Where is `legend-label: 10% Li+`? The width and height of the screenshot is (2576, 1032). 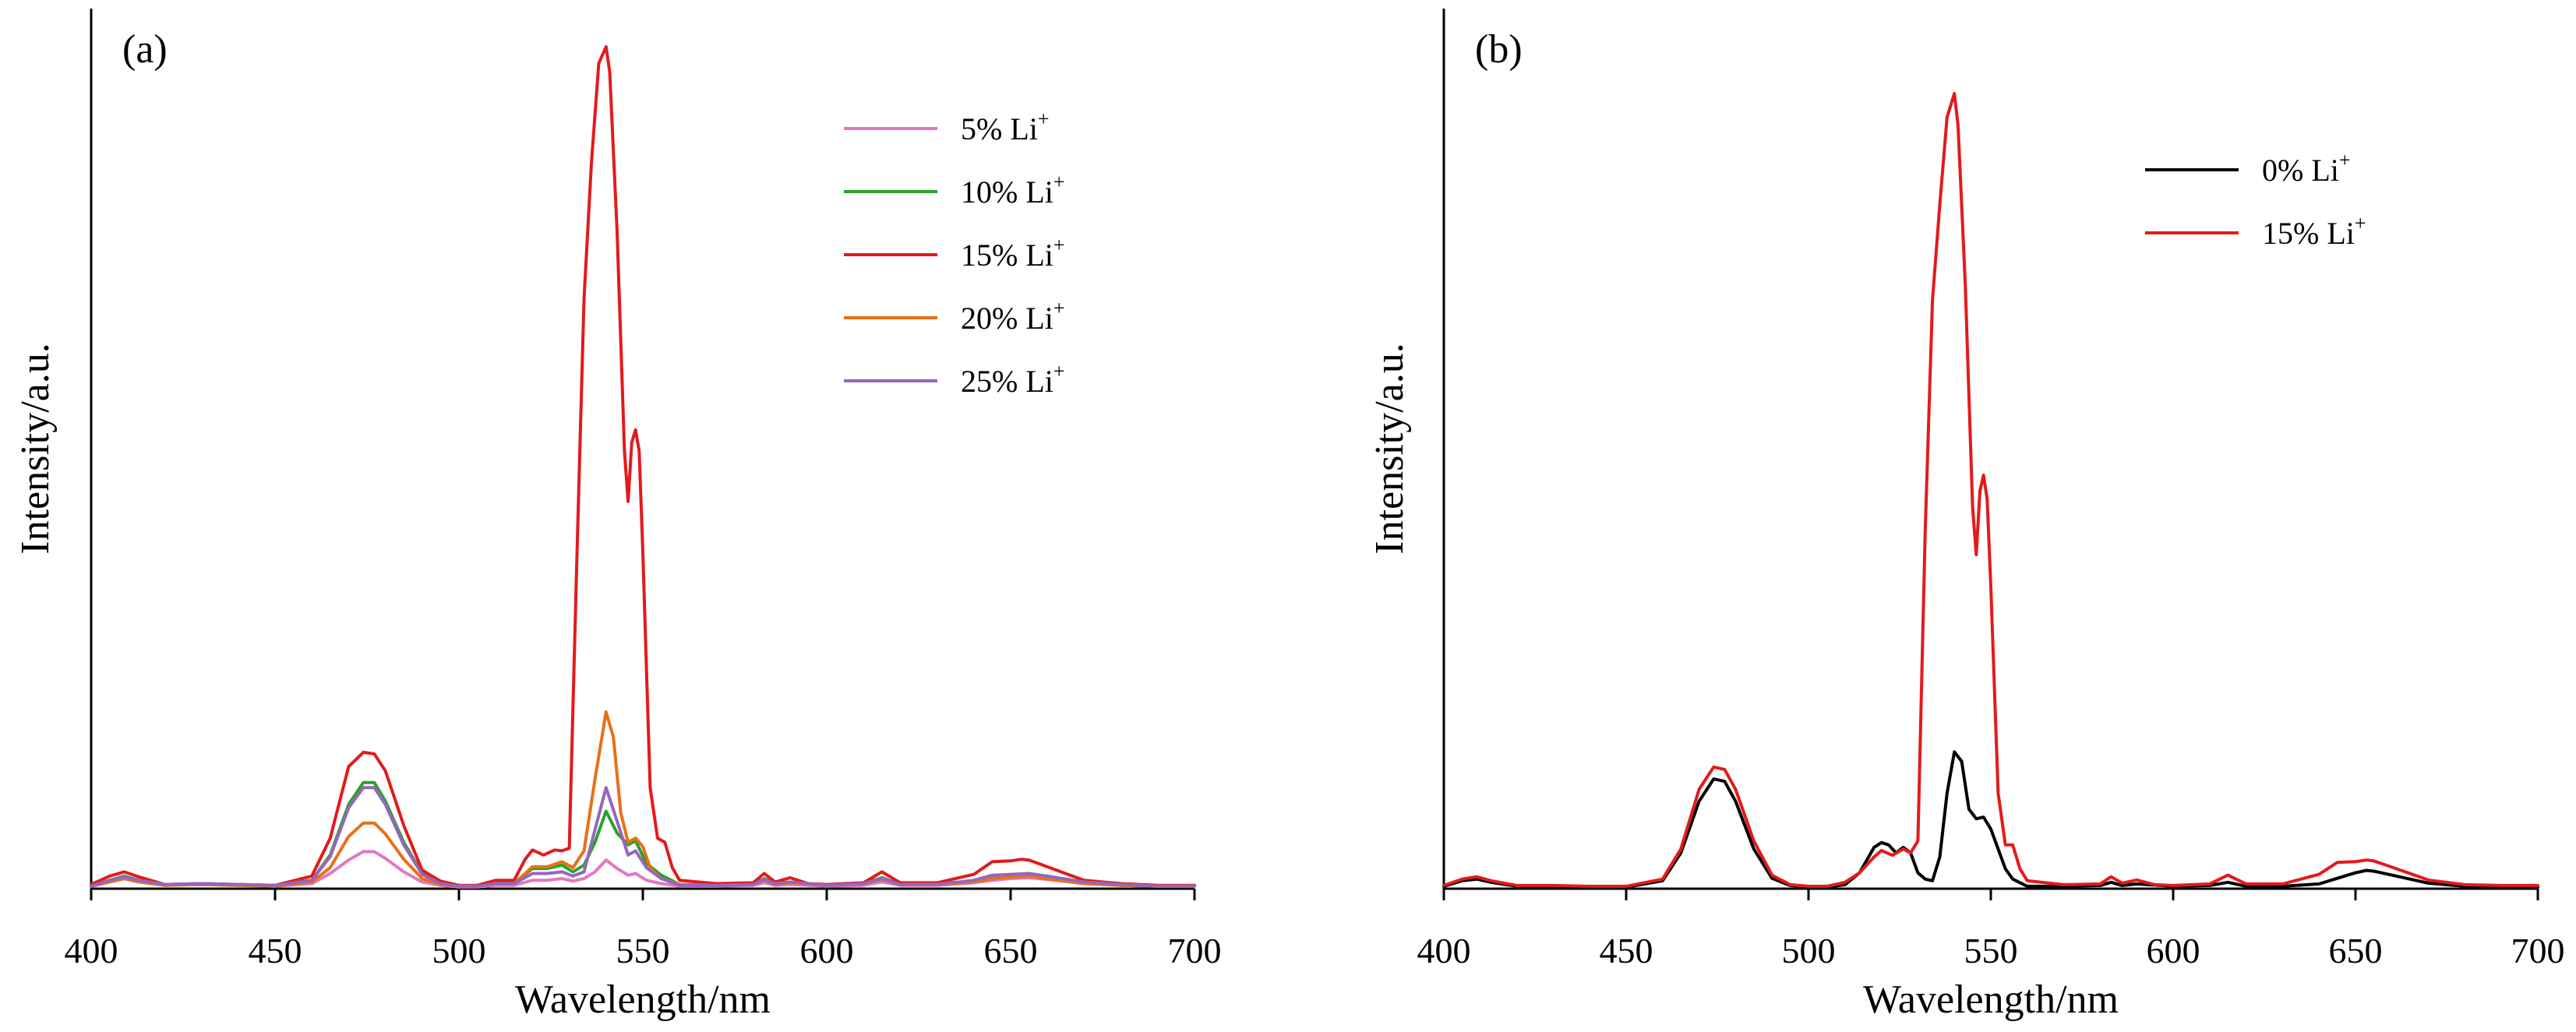
legend-label: 10% Li+ is located at coordinates (1013, 191).